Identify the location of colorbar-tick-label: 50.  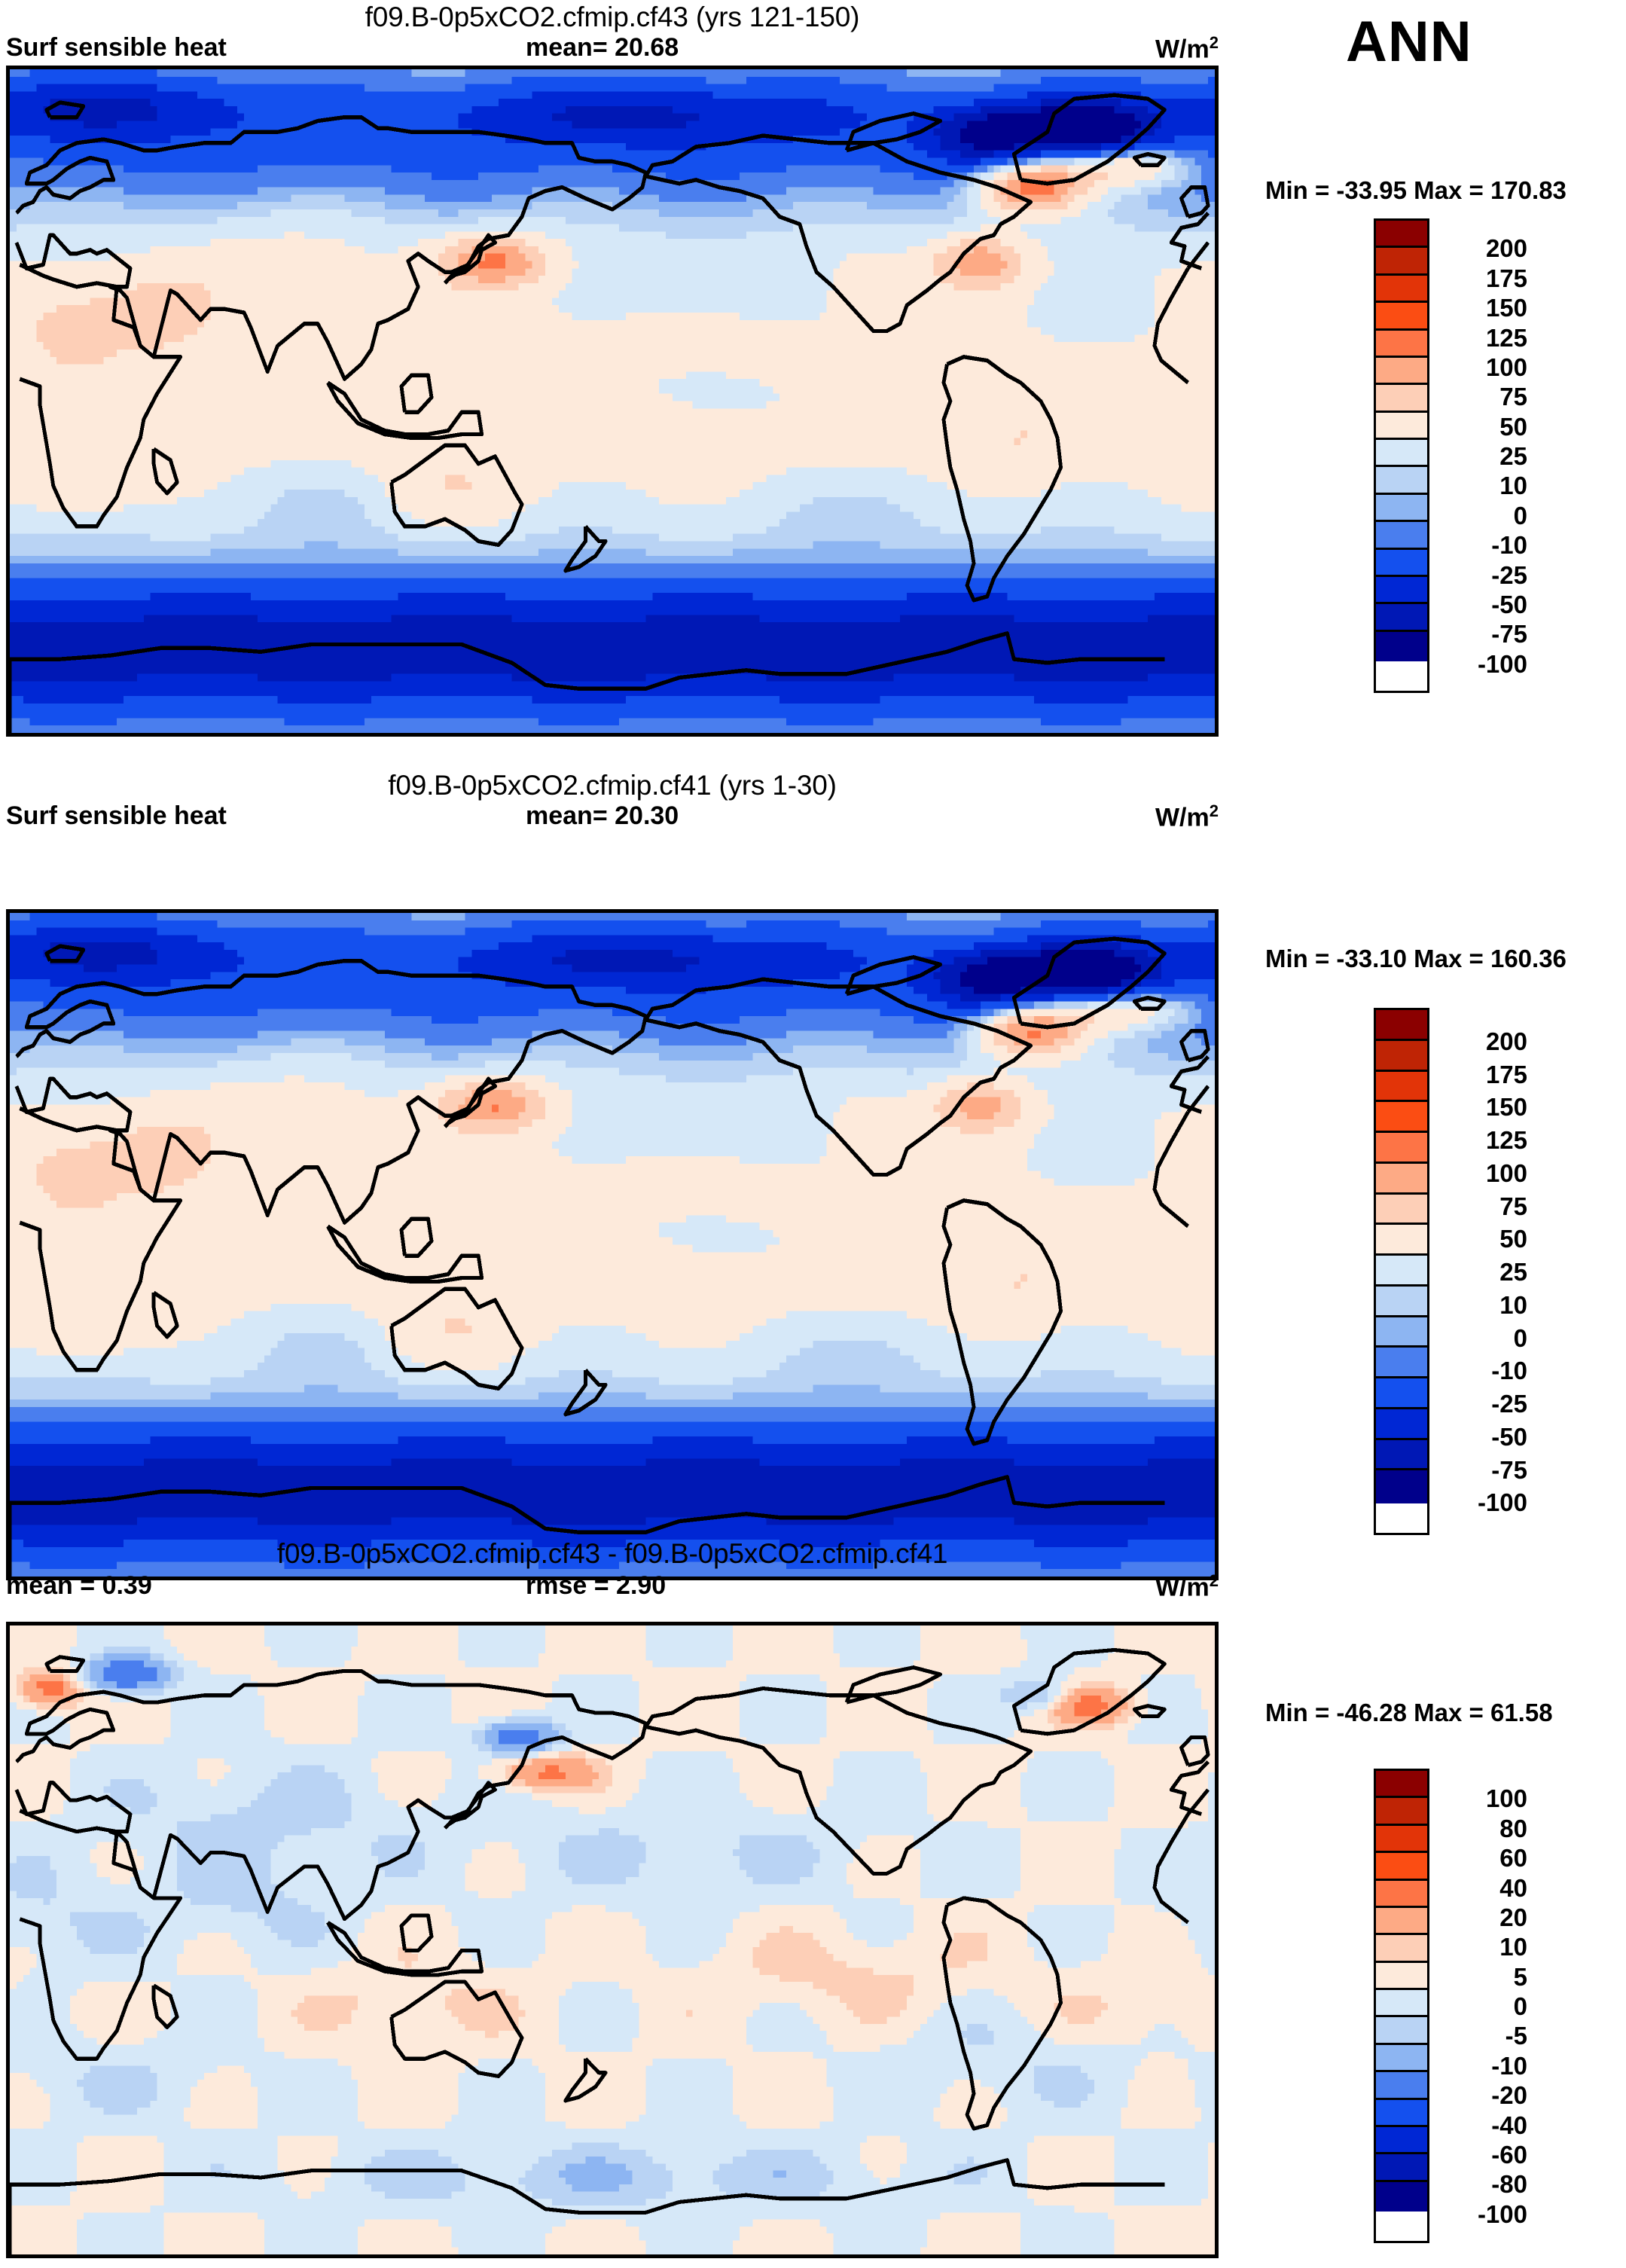
(1513, 427).